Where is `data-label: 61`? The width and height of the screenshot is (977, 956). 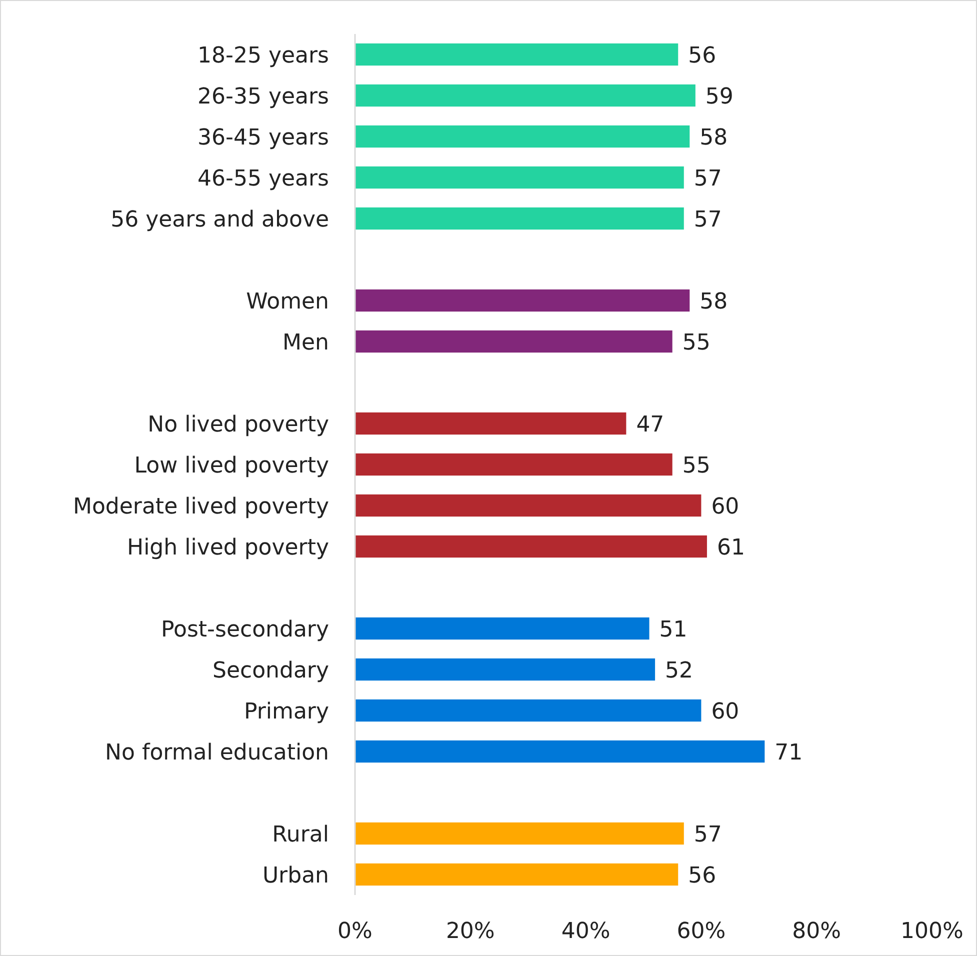
data-label: 61 is located at coordinates (730, 547).